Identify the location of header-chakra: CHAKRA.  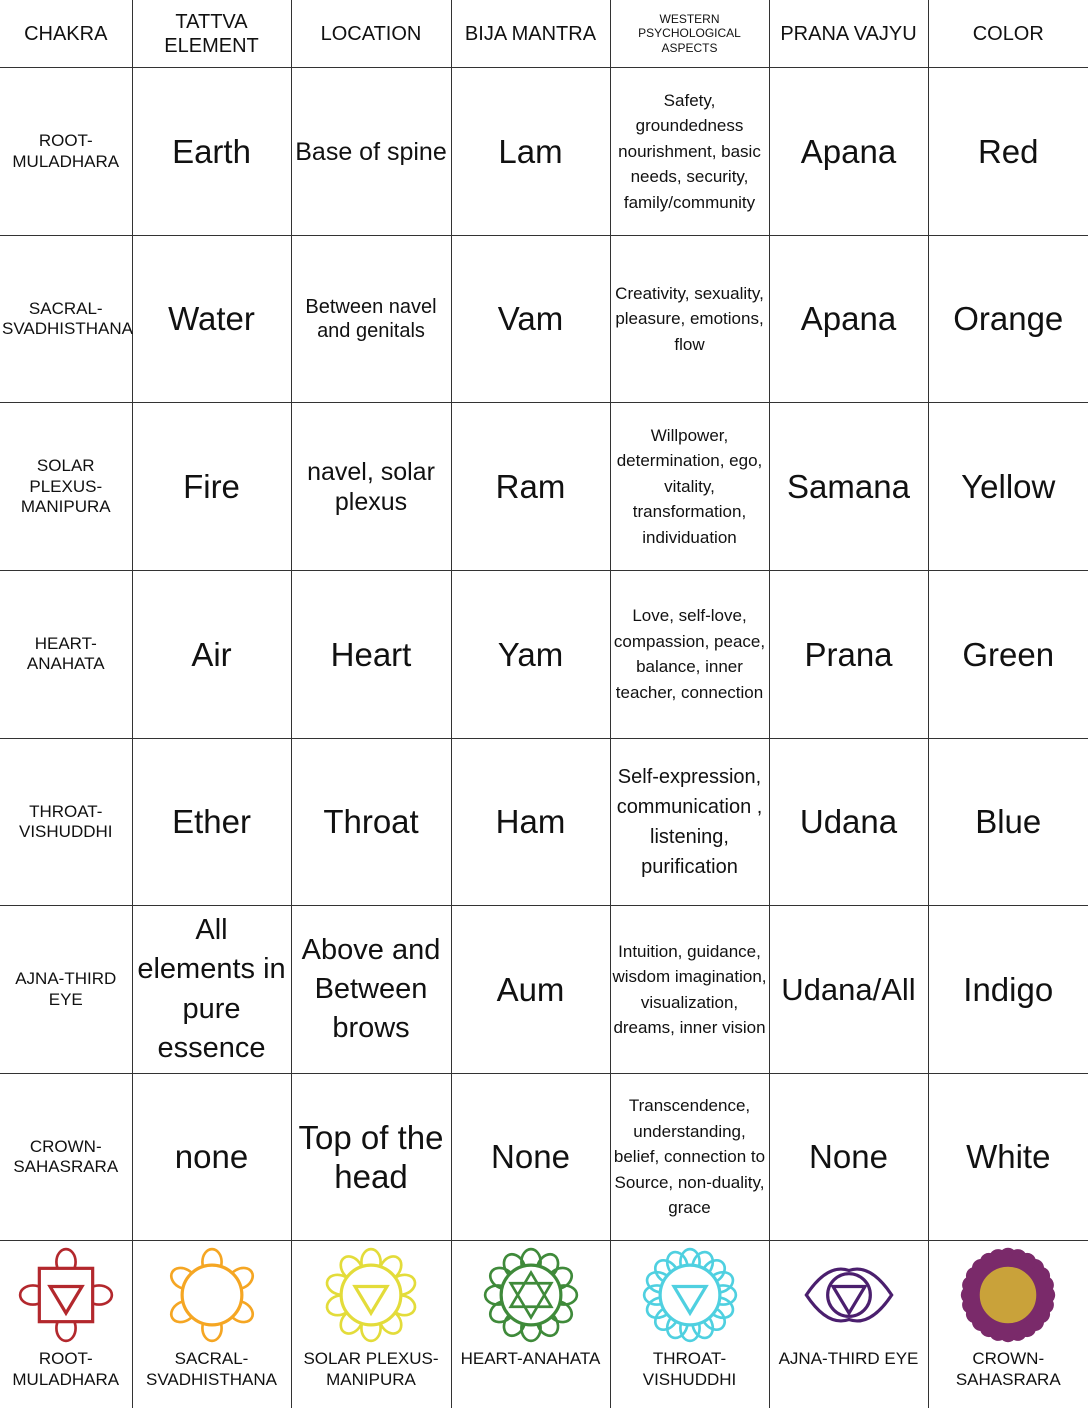
(66, 34).